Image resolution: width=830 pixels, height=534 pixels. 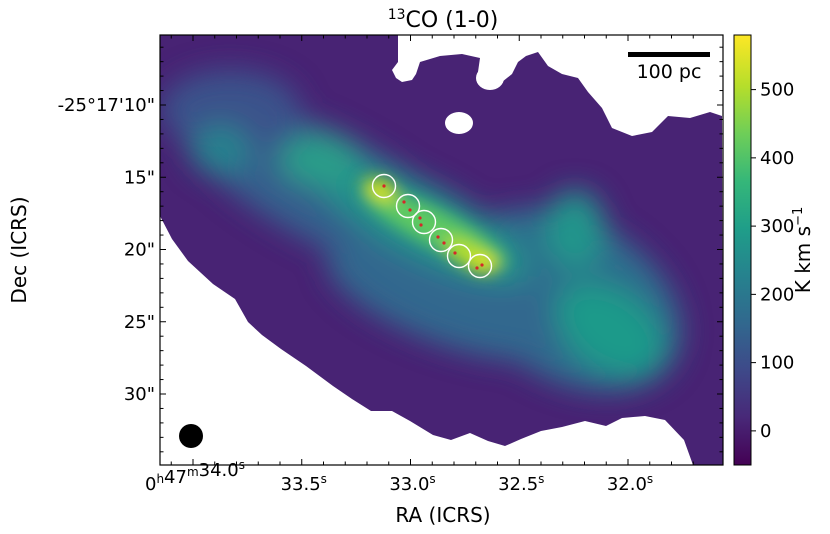 I want to click on region-circles, so click(x=432, y=226).